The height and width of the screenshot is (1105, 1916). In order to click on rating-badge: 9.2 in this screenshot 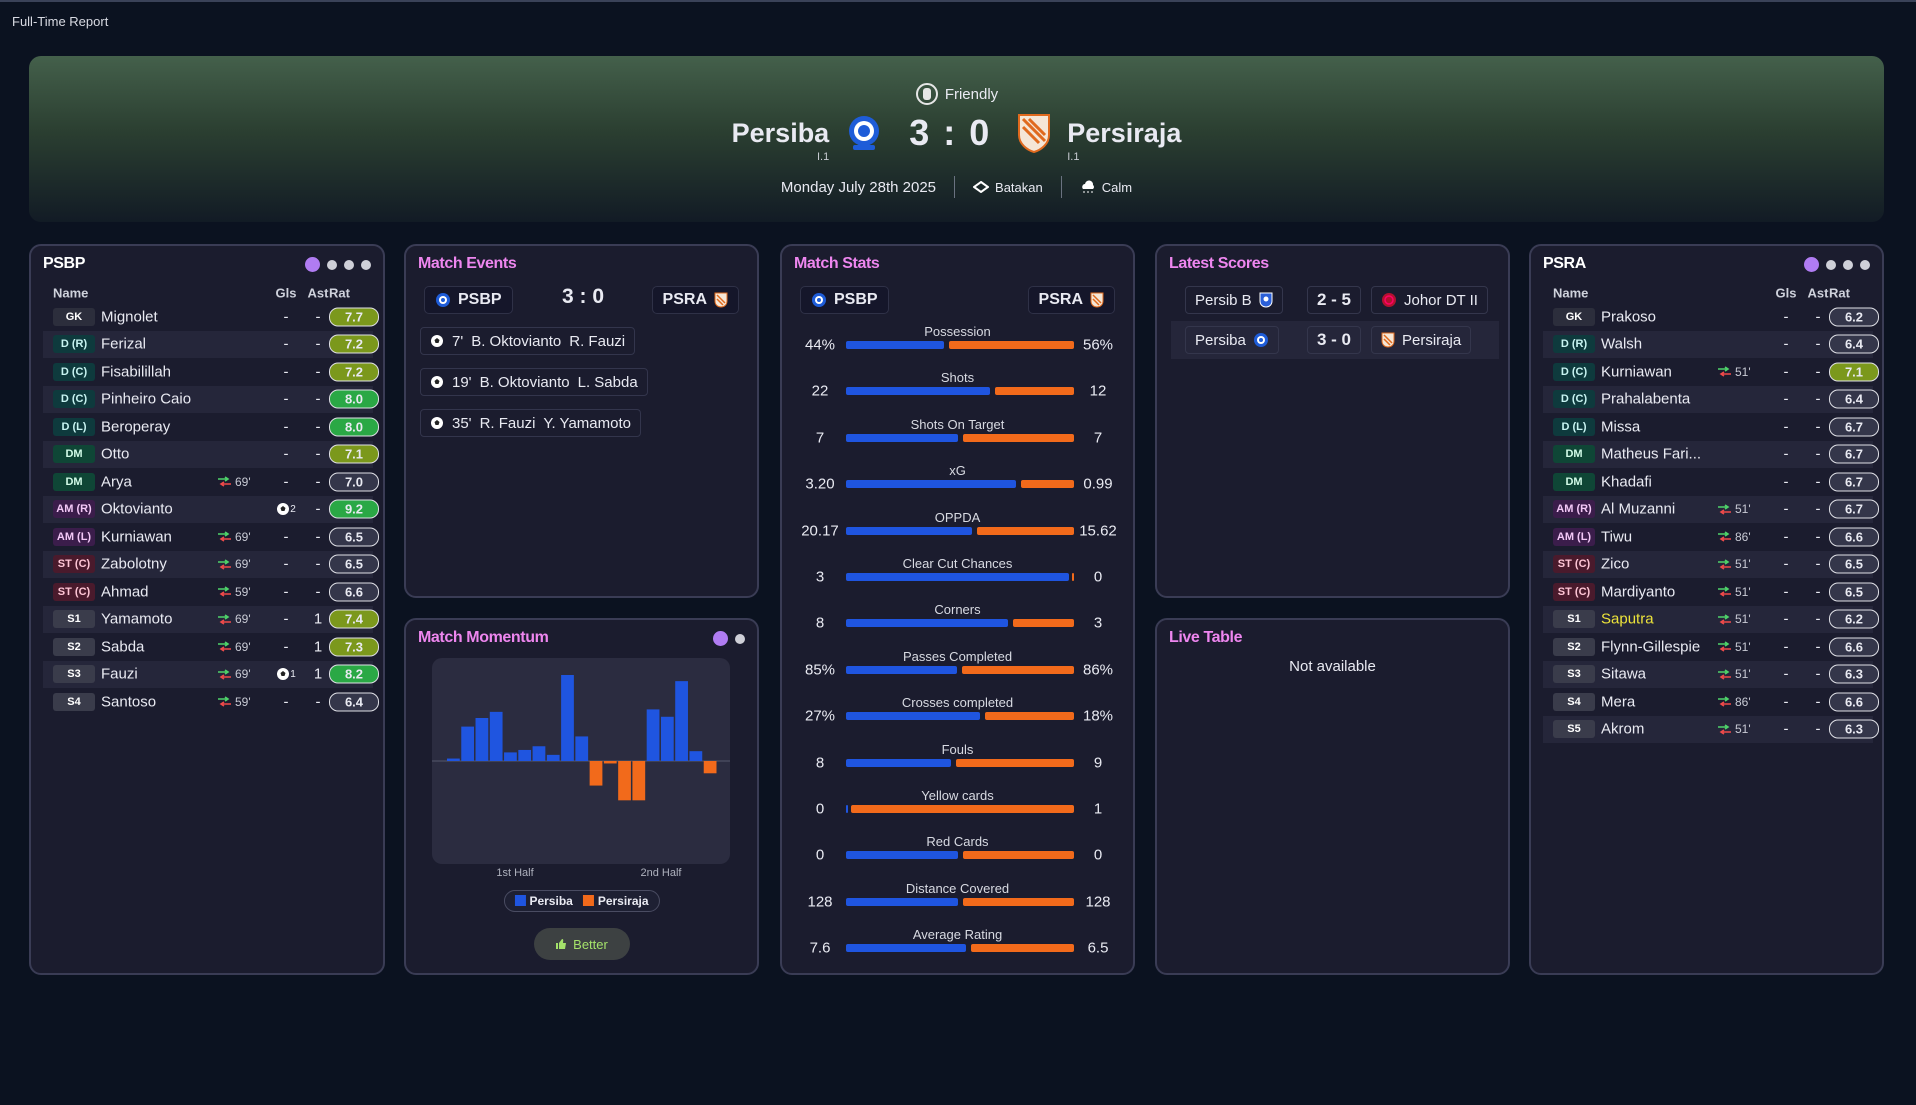, I will do `click(354, 509)`.